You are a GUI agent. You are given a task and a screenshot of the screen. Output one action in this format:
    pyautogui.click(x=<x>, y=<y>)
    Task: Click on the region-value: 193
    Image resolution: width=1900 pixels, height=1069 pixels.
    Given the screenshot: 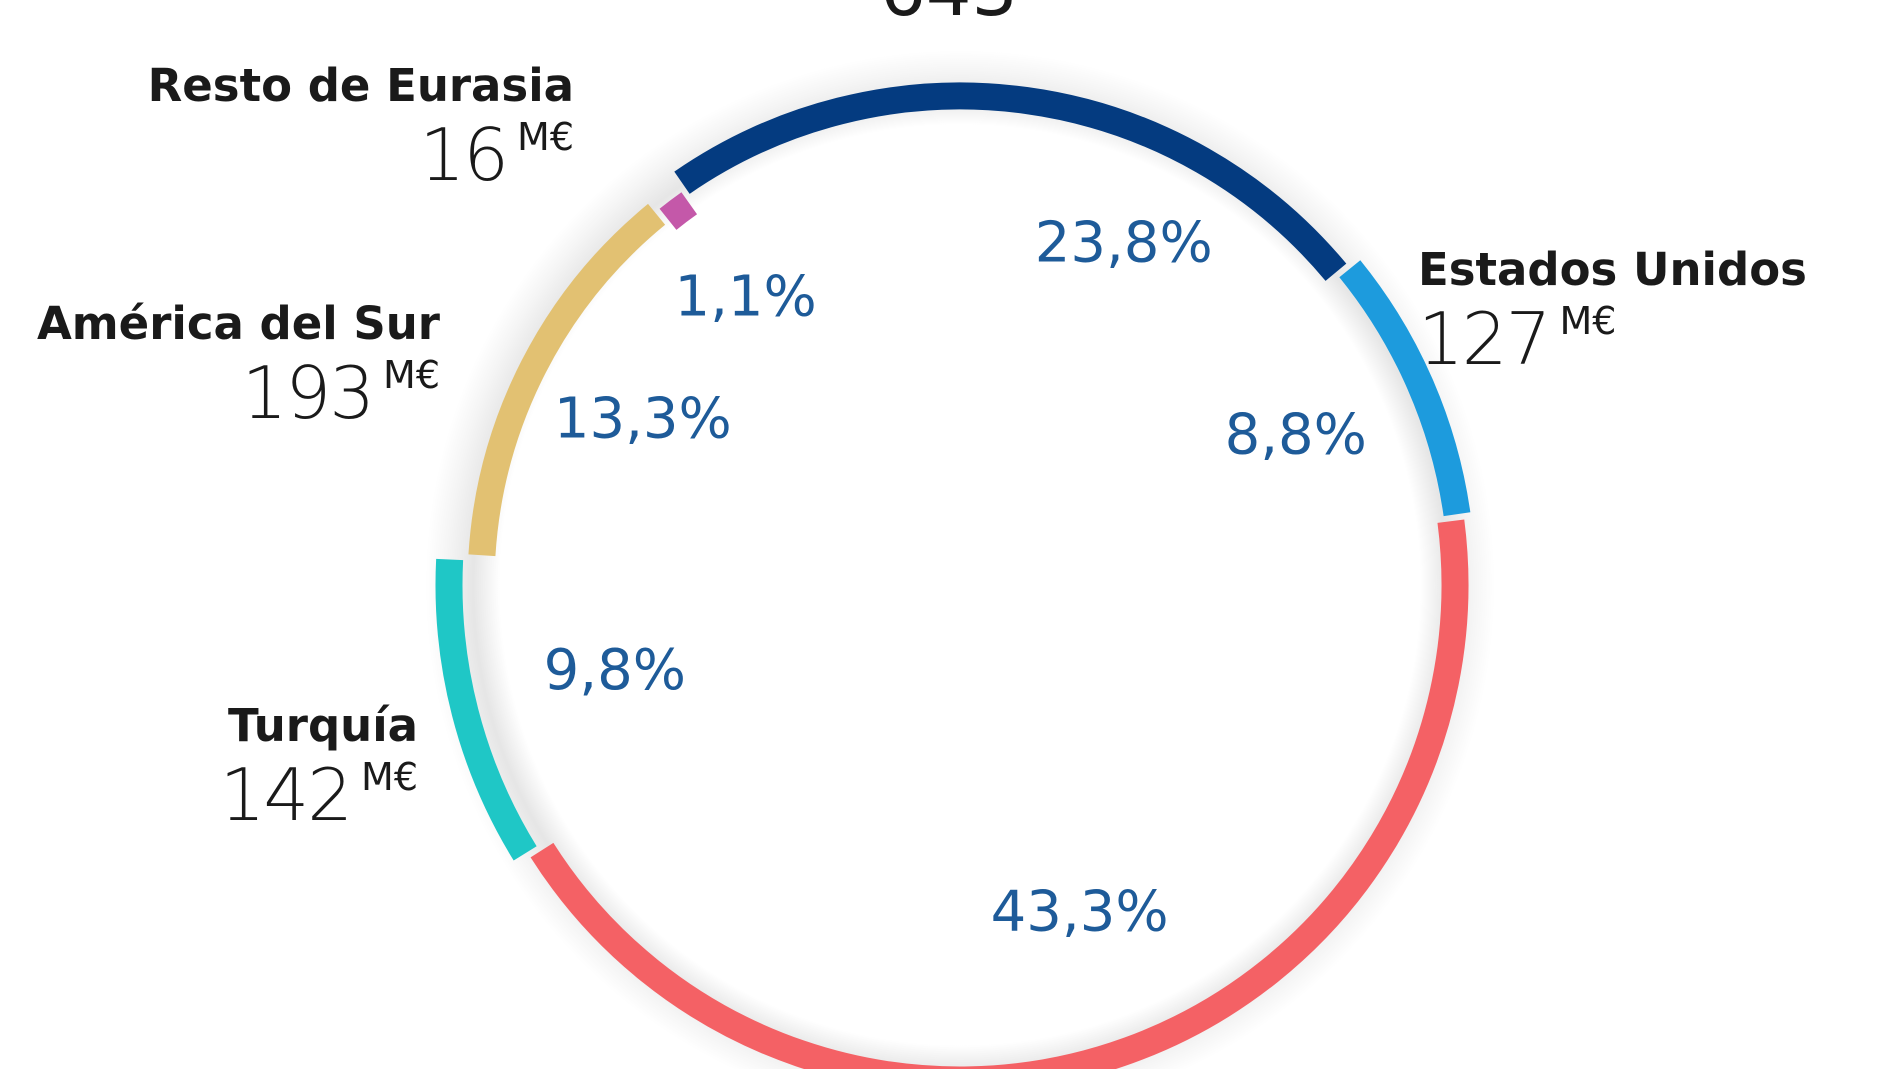 What is the action you would take?
    pyautogui.click(x=308, y=392)
    